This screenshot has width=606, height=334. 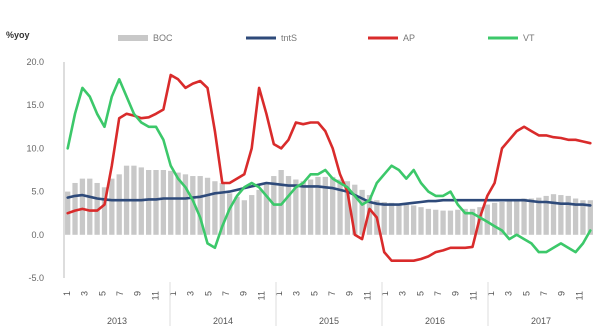 What do you see at coordinates (35, 148) in the screenshot?
I see `y-tick-label: 10.0` at bounding box center [35, 148].